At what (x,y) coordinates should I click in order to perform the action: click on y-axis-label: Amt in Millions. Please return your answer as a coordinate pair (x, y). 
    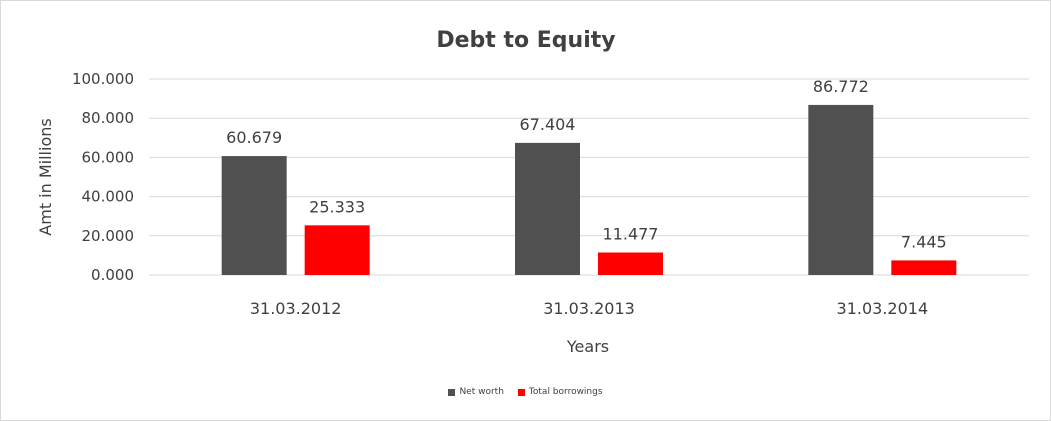
    Looking at the image, I should click on (45, 176).